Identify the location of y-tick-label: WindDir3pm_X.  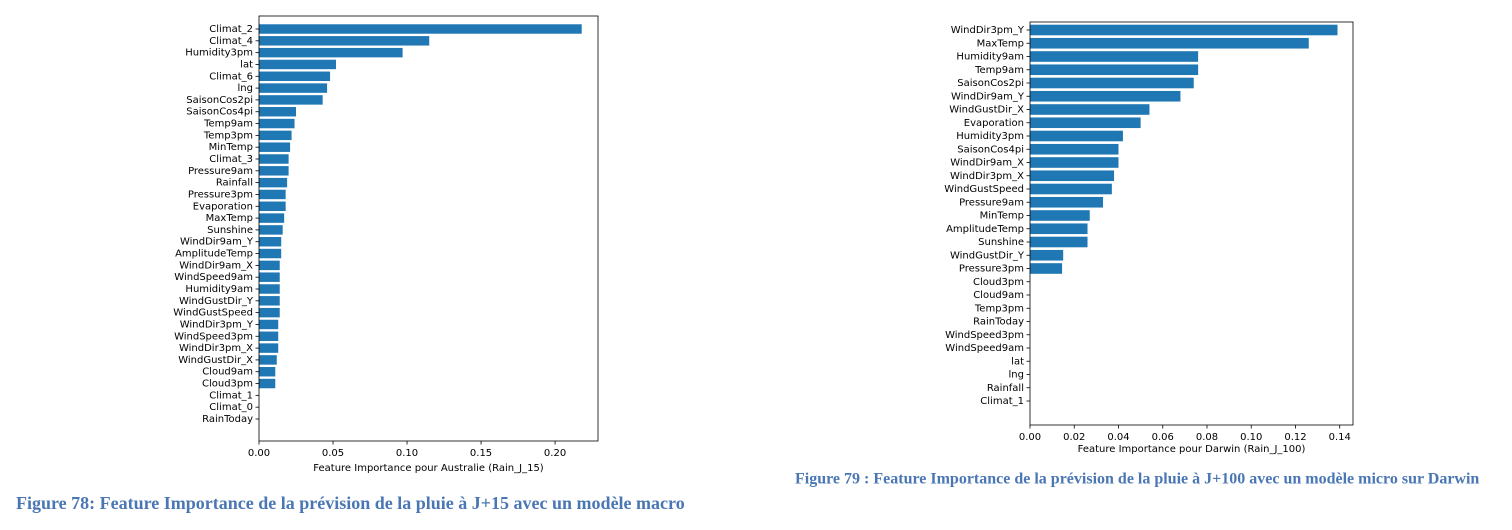
(216, 348).